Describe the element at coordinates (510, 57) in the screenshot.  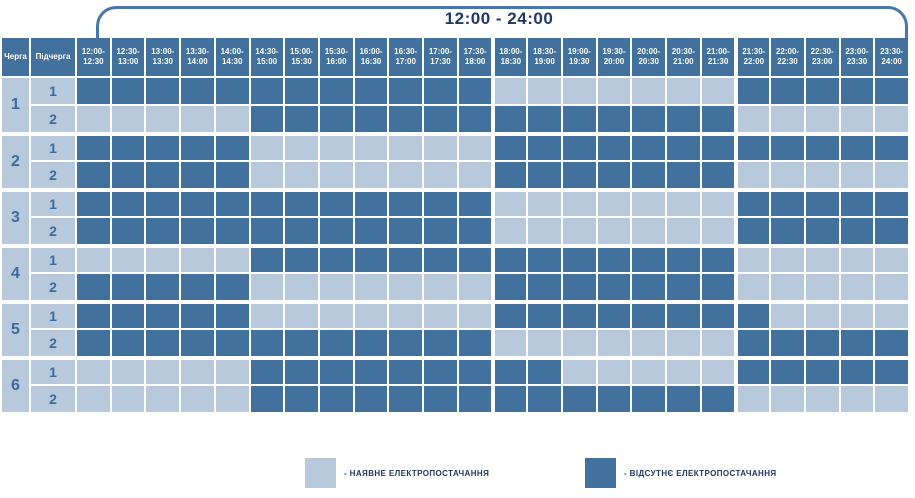
I see `time-slot-header: 18:00- 18:30` at that location.